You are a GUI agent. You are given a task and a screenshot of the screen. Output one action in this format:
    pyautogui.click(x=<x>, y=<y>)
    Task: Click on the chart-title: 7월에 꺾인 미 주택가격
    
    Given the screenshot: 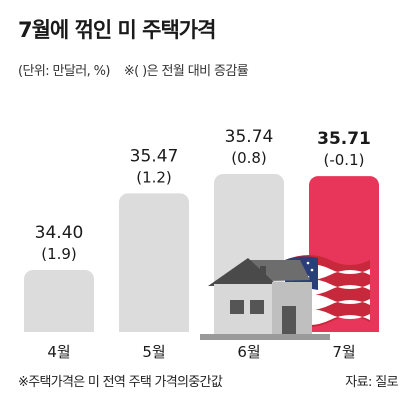 What is the action you would take?
    pyautogui.click(x=117, y=30)
    